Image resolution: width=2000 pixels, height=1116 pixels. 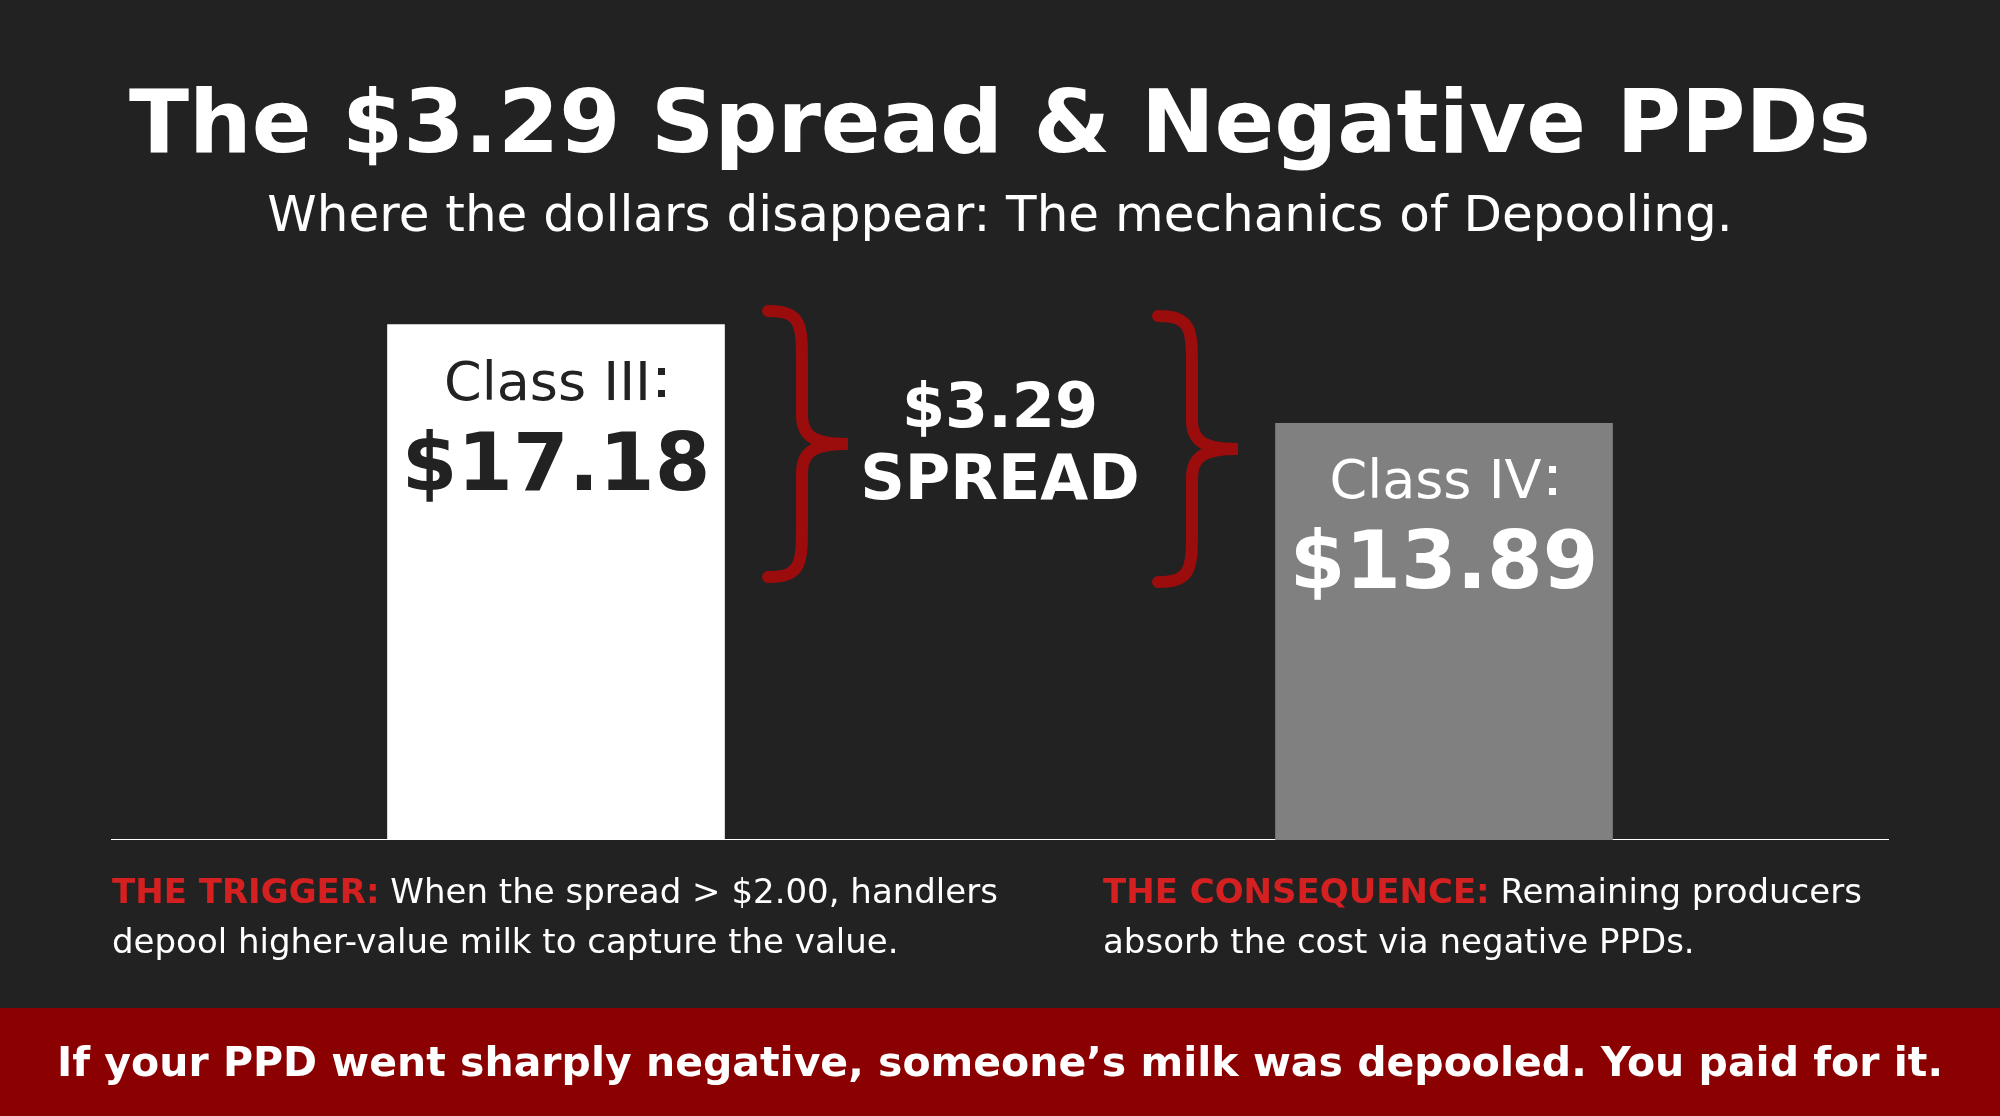 I want to click on x-tick-label: Class III, so click(x=547, y=381).